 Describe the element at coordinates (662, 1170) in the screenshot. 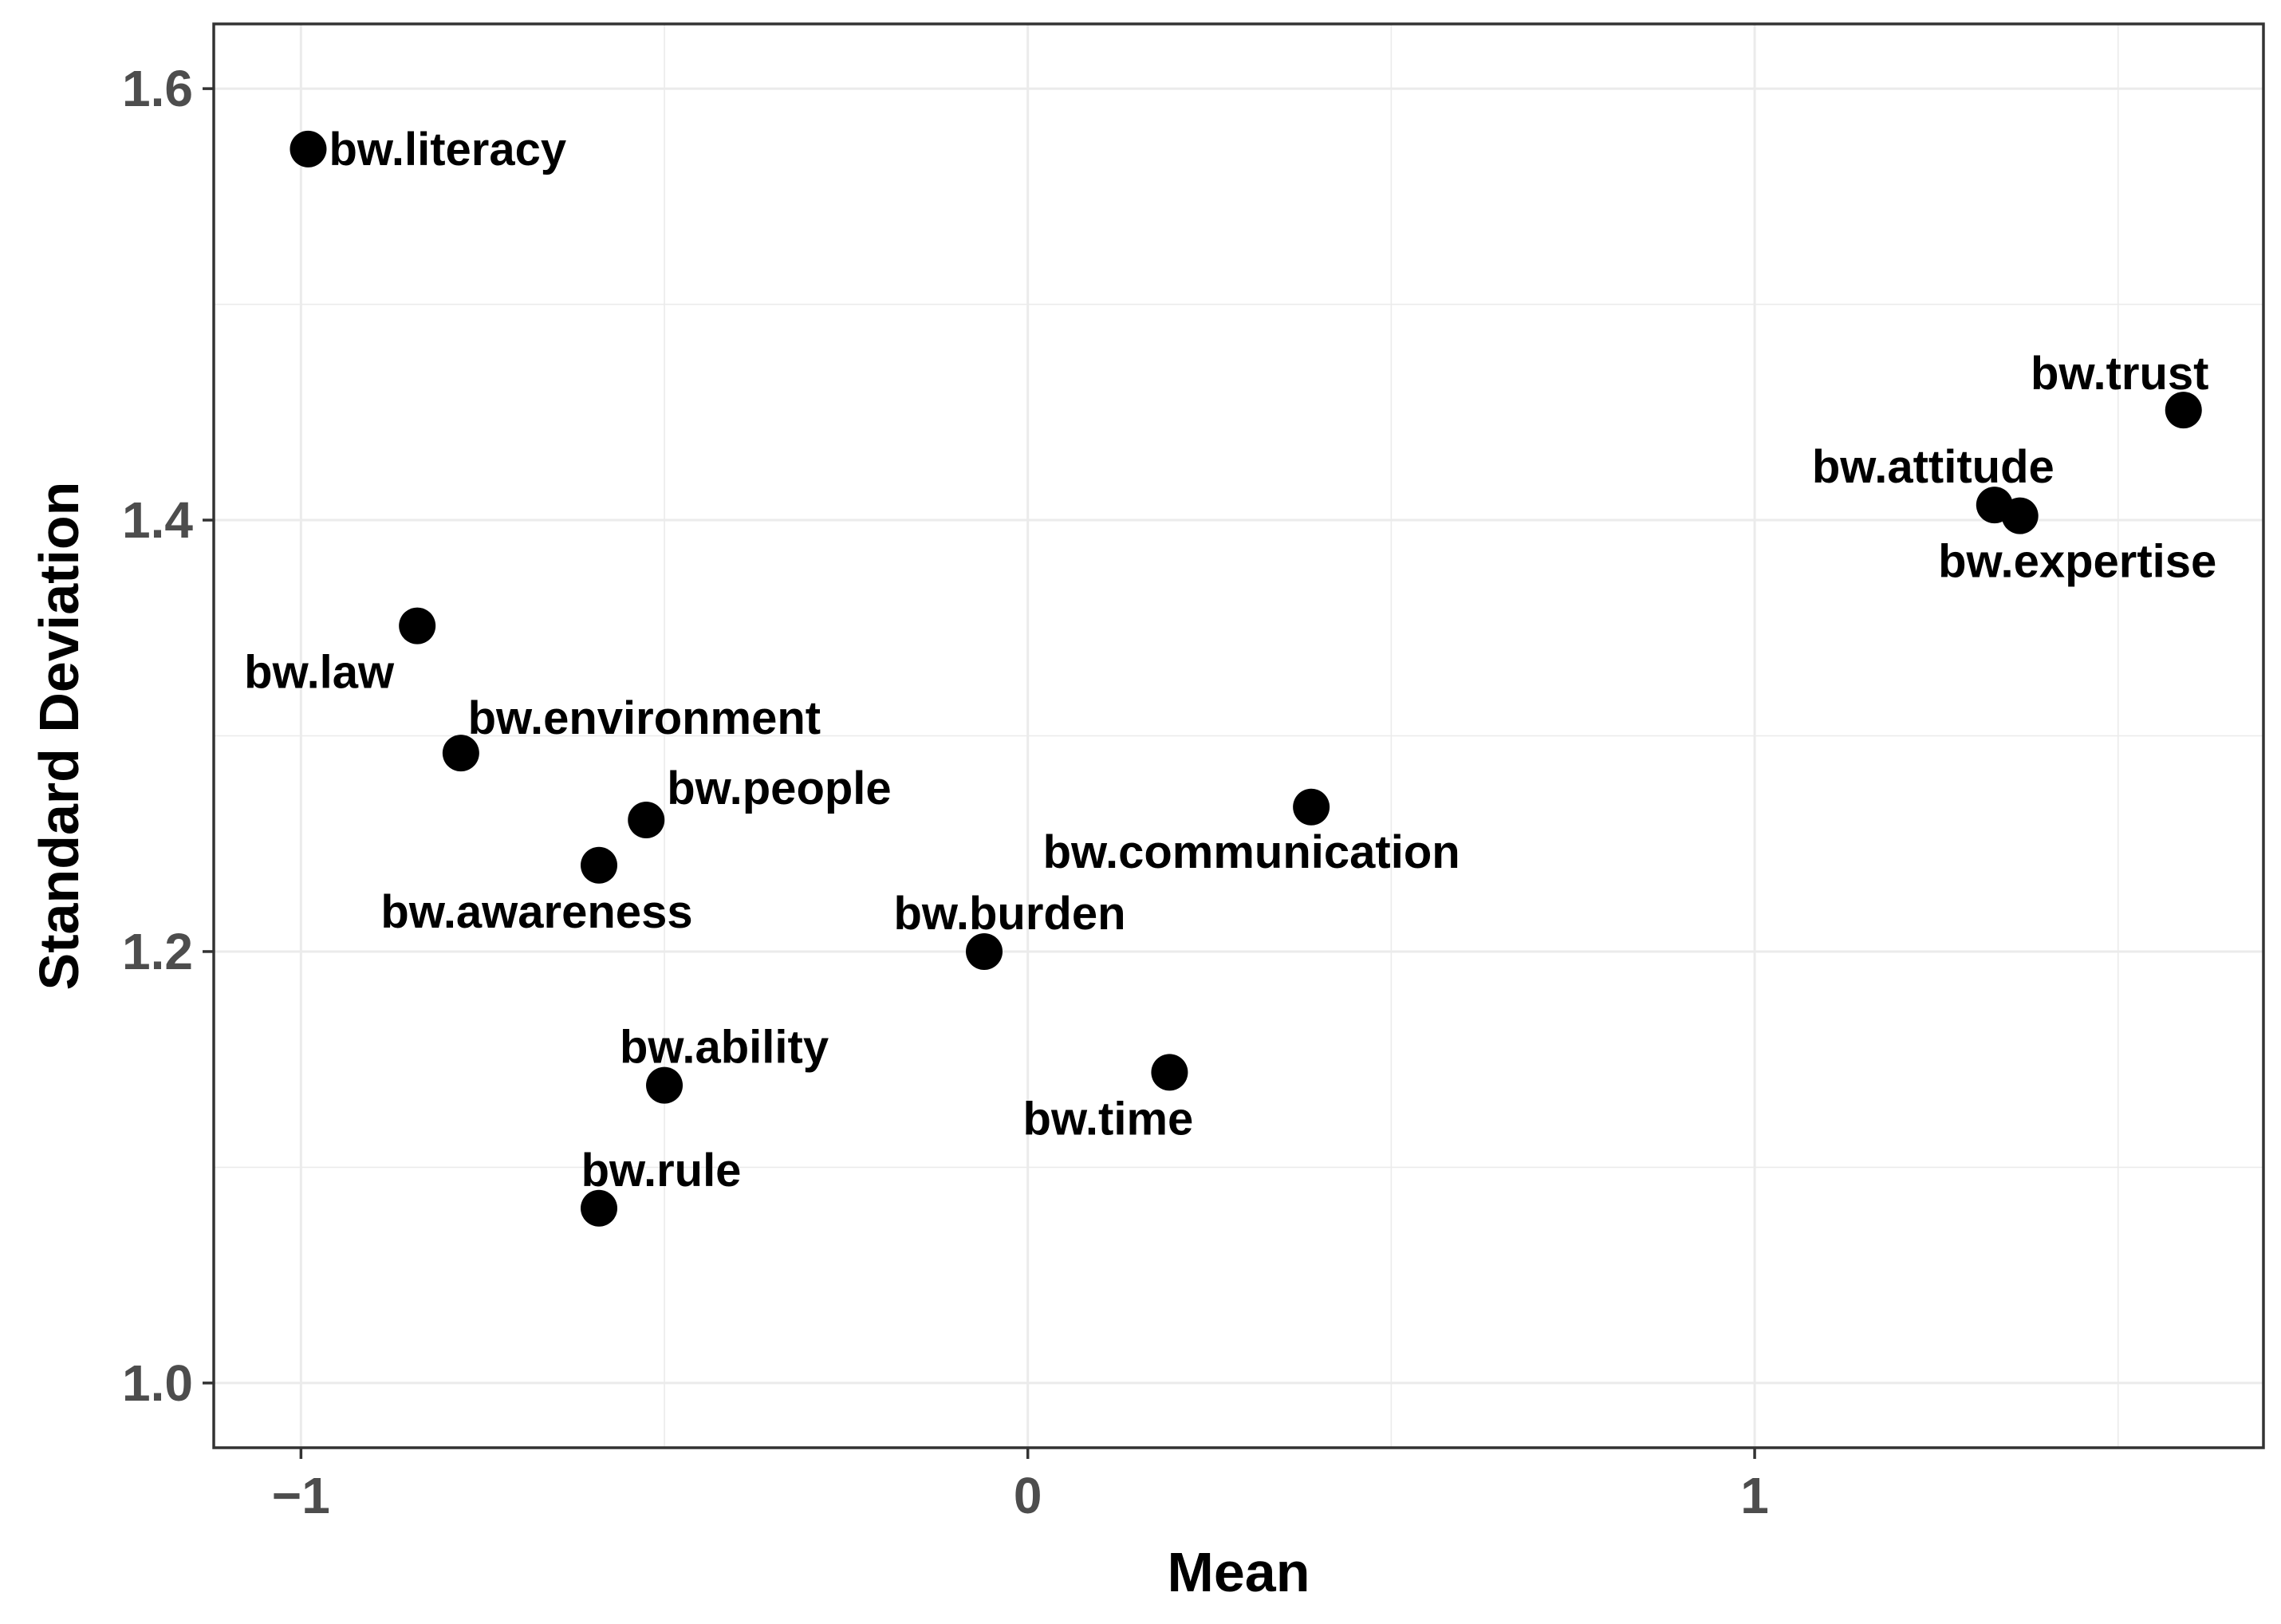

I see `point-label: bw.rule` at that location.